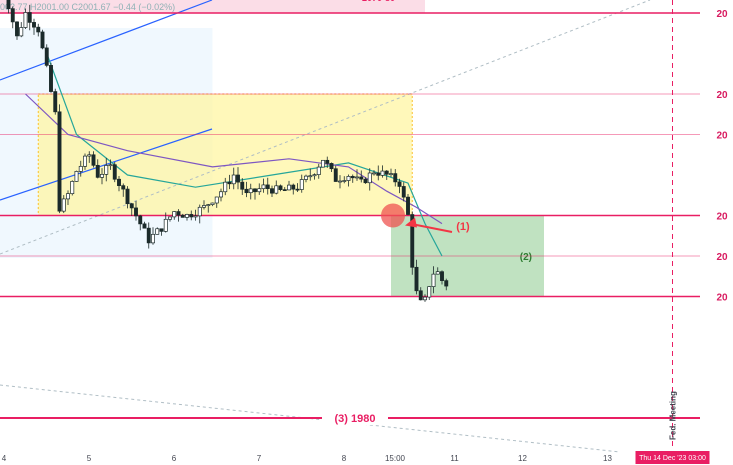  I want to click on x-tick-label: 8, so click(344, 458).